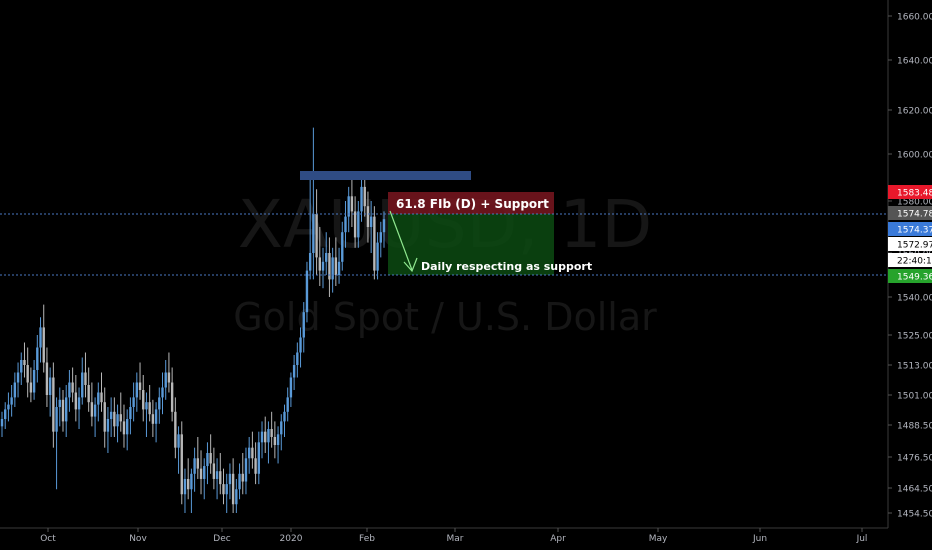  Describe the element at coordinates (914, 262) in the screenshot. I see `price-label: 22:40:17` at that location.